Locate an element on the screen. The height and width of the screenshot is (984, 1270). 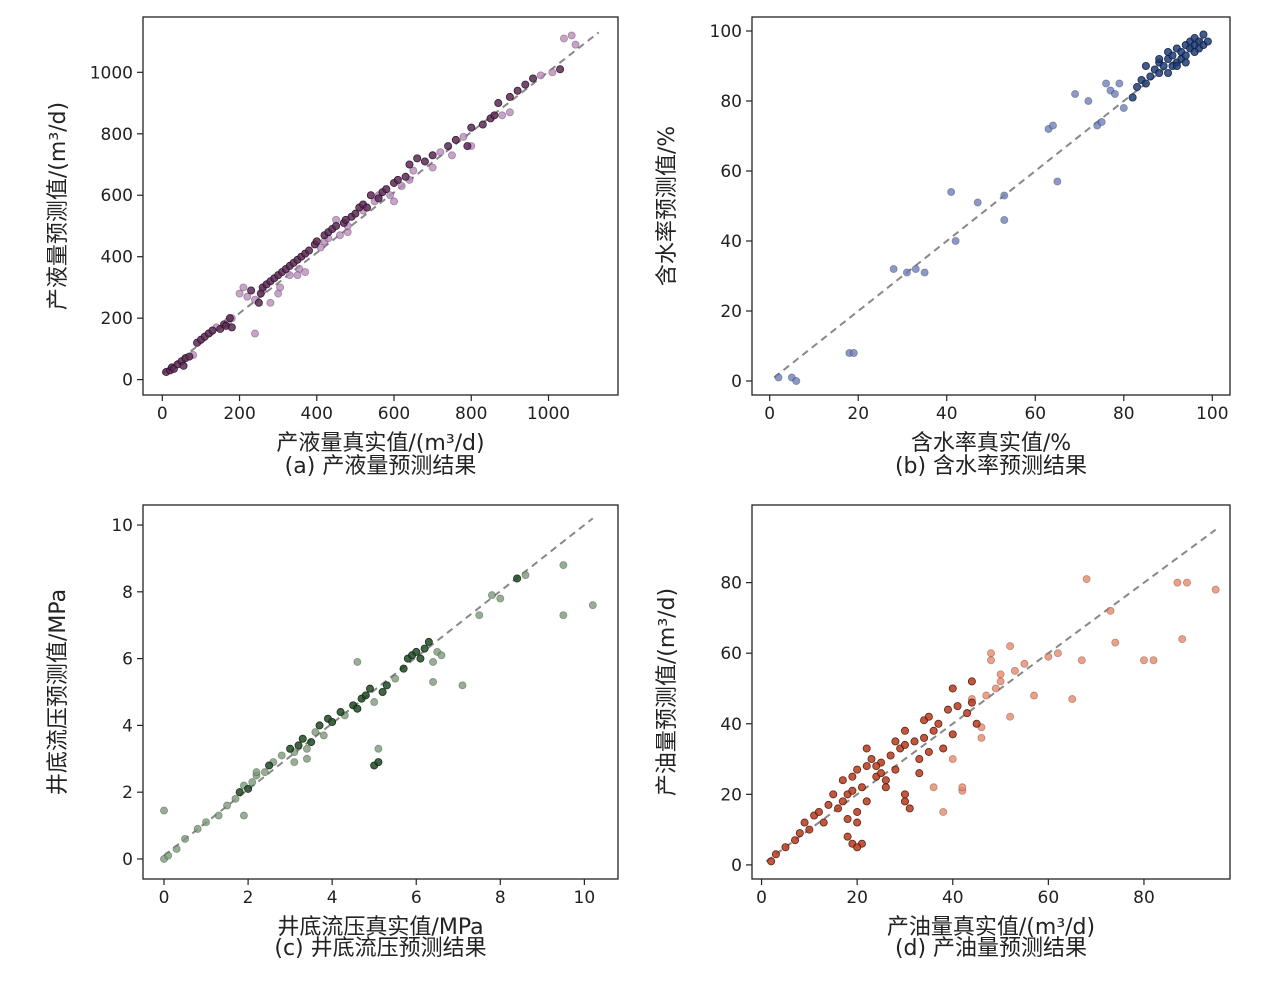
x-tick-label: 600 is located at coordinates (394, 414).